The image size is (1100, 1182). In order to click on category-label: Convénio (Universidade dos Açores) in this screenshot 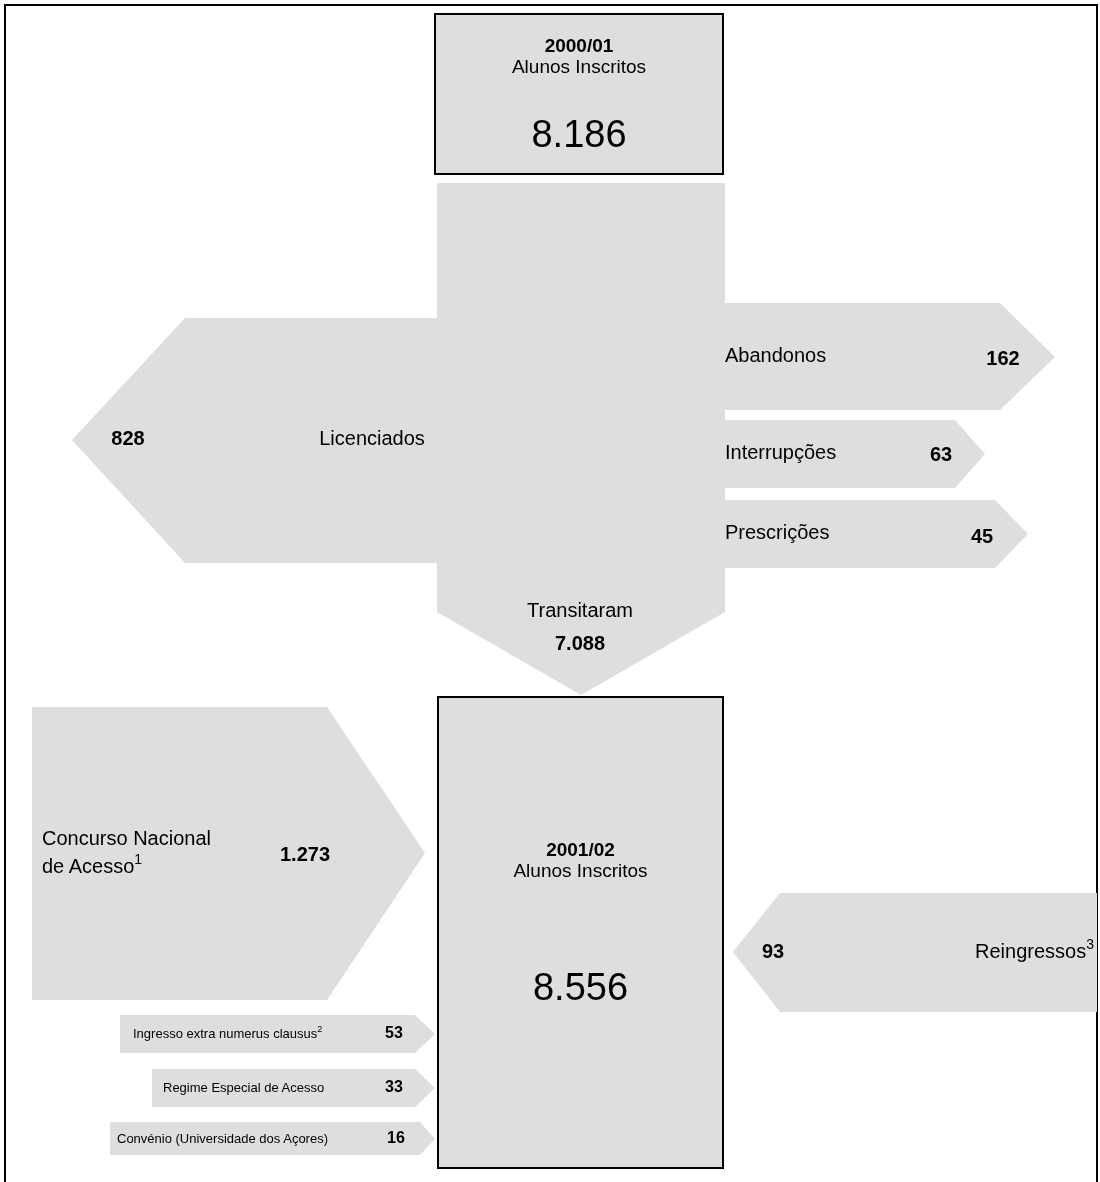, I will do `click(222, 1139)`.